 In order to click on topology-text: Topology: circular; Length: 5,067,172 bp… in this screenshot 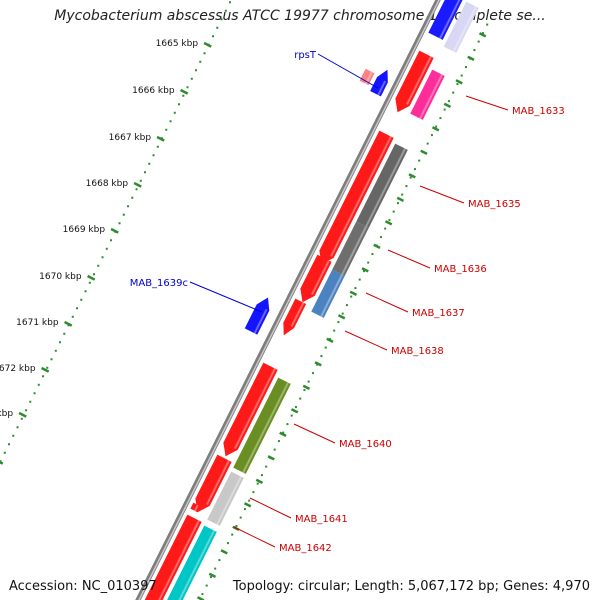, I will do `click(411, 586)`.